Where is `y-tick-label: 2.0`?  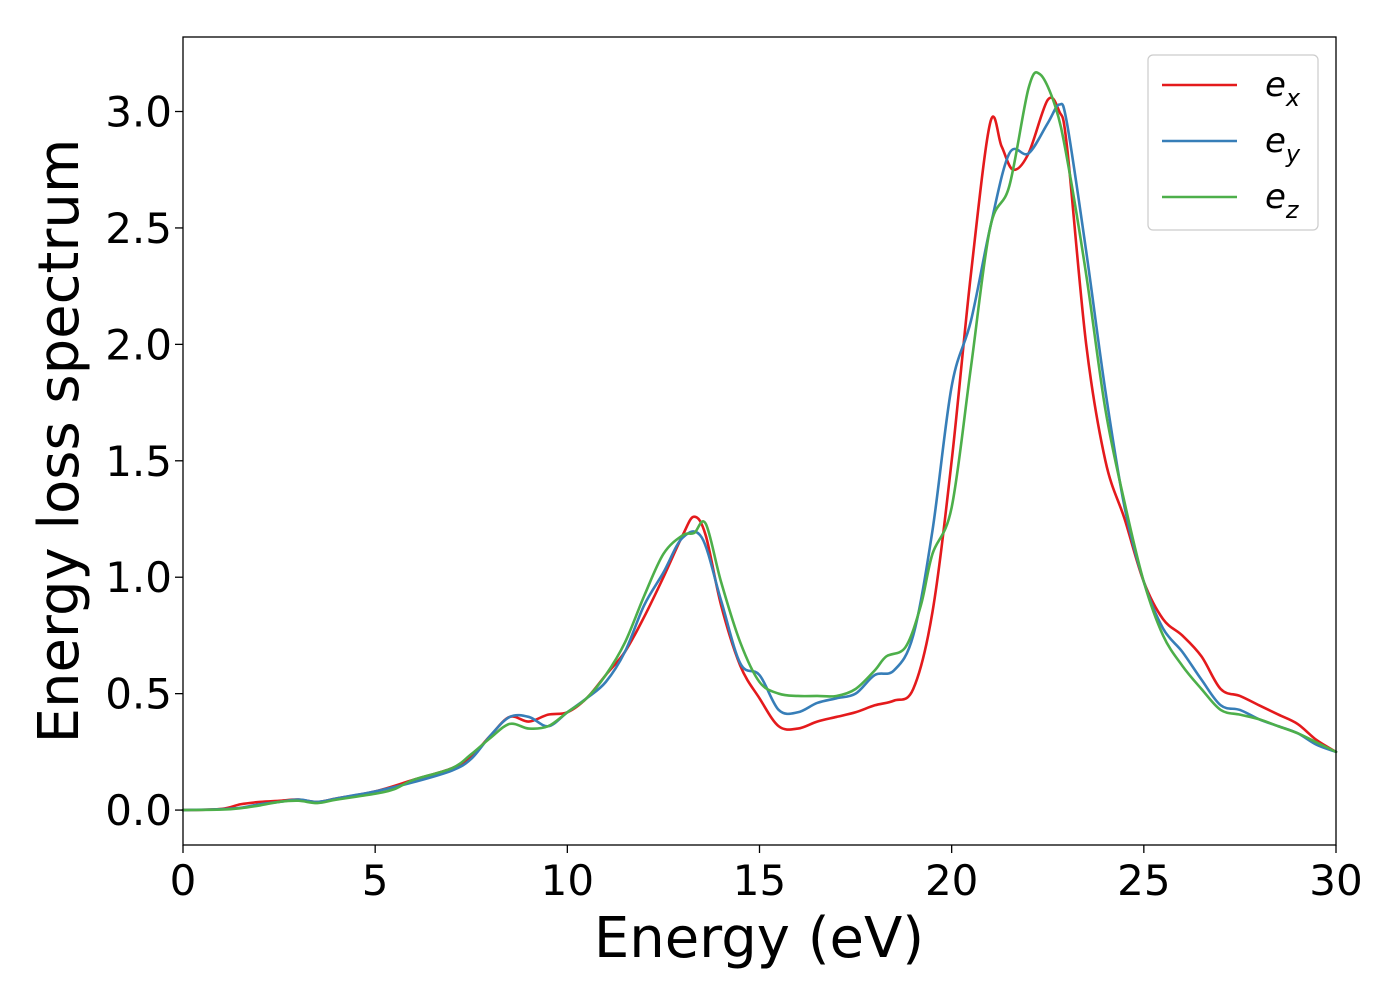
y-tick-label: 2.0 is located at coordinates (138, 344).